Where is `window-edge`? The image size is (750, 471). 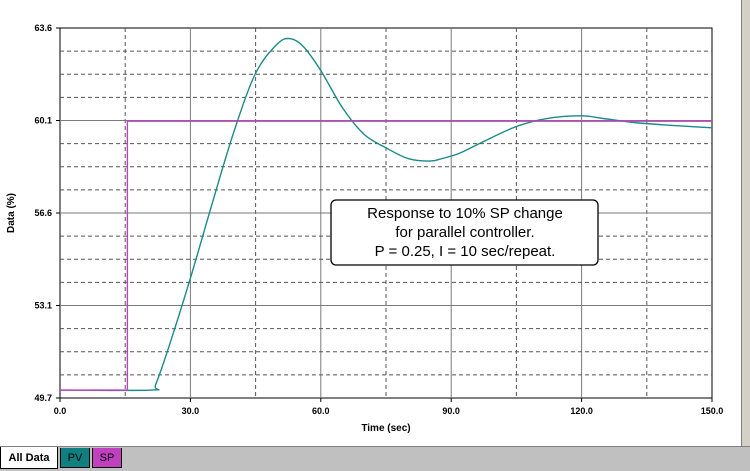 window-edge is located at coordinates (745, 223).